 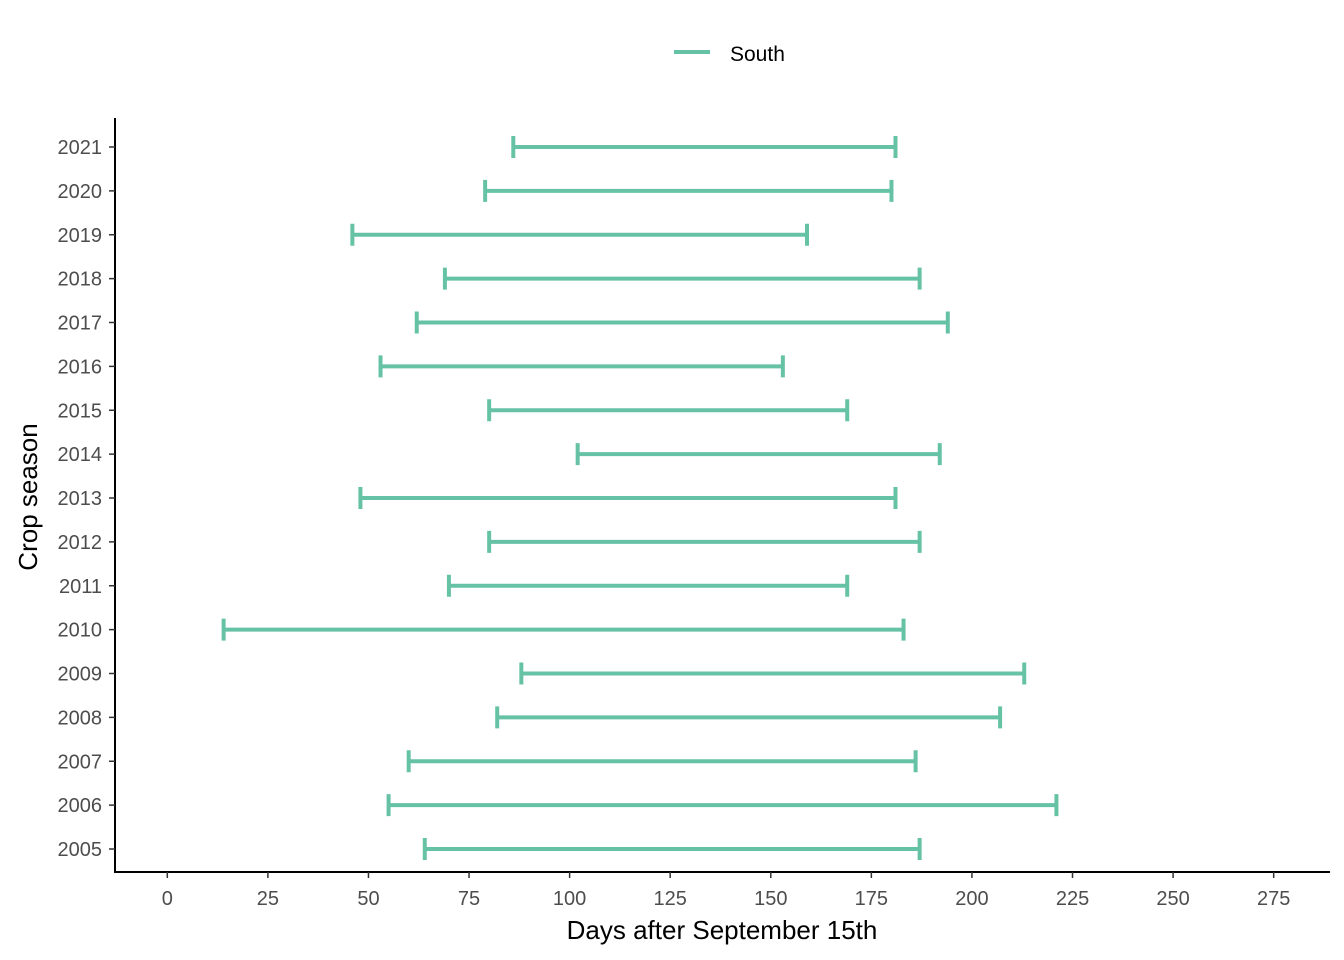 I want to click on x-tick-label: 200, so click(x=971, y=899).